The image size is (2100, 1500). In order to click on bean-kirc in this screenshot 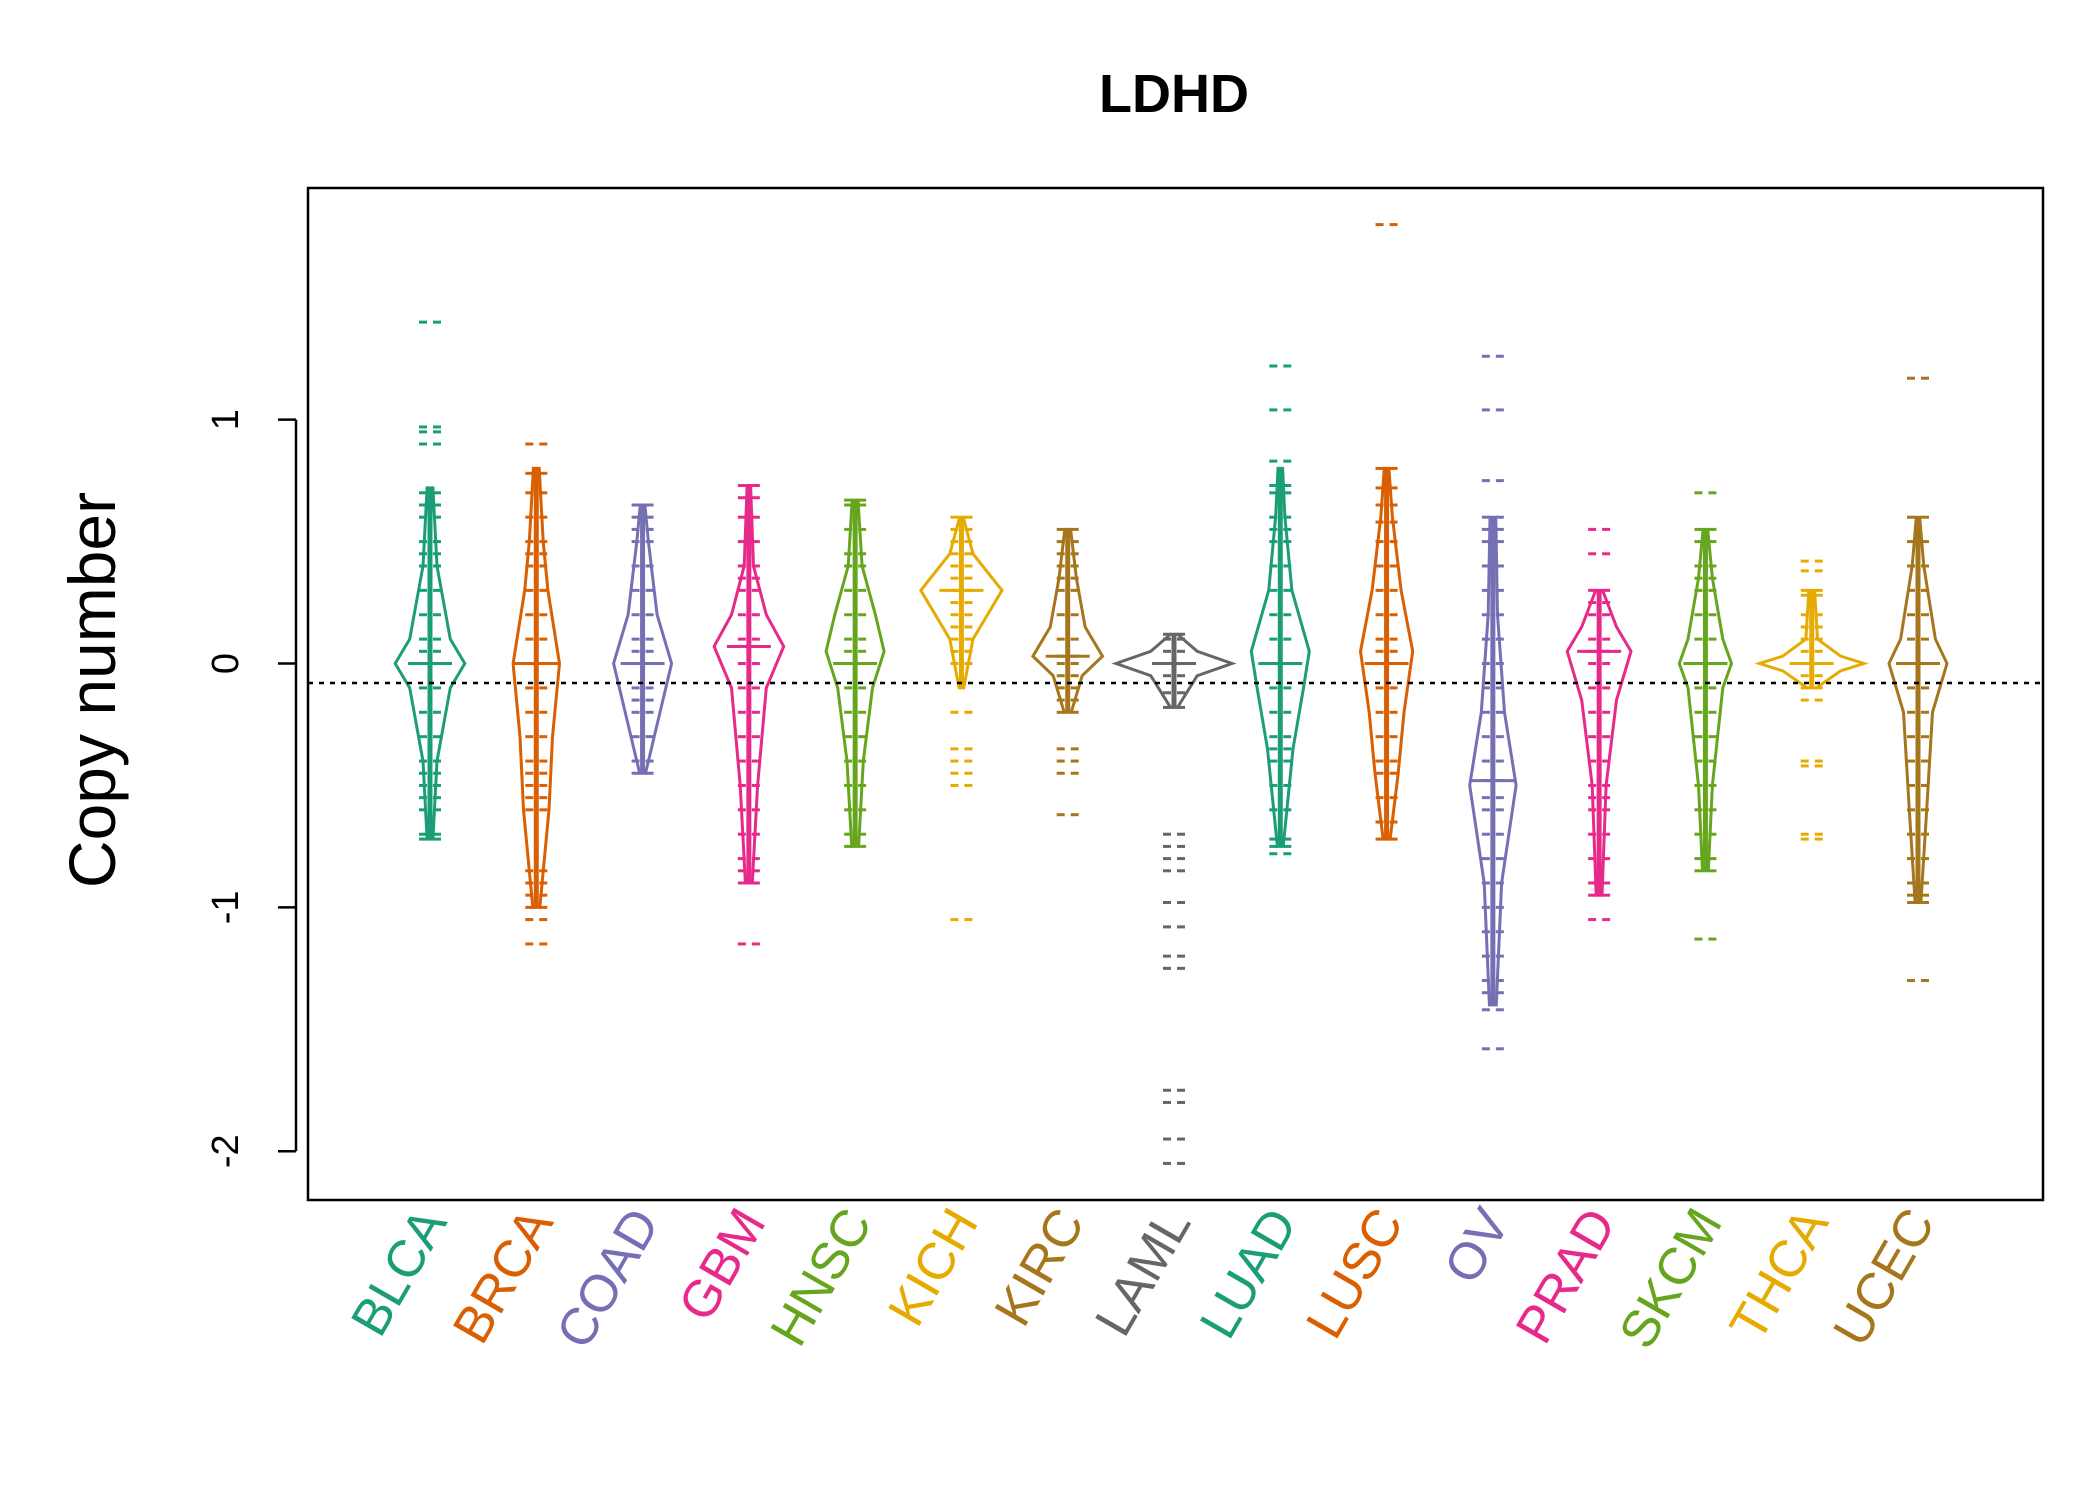, I will do `click(1068, 672)`.